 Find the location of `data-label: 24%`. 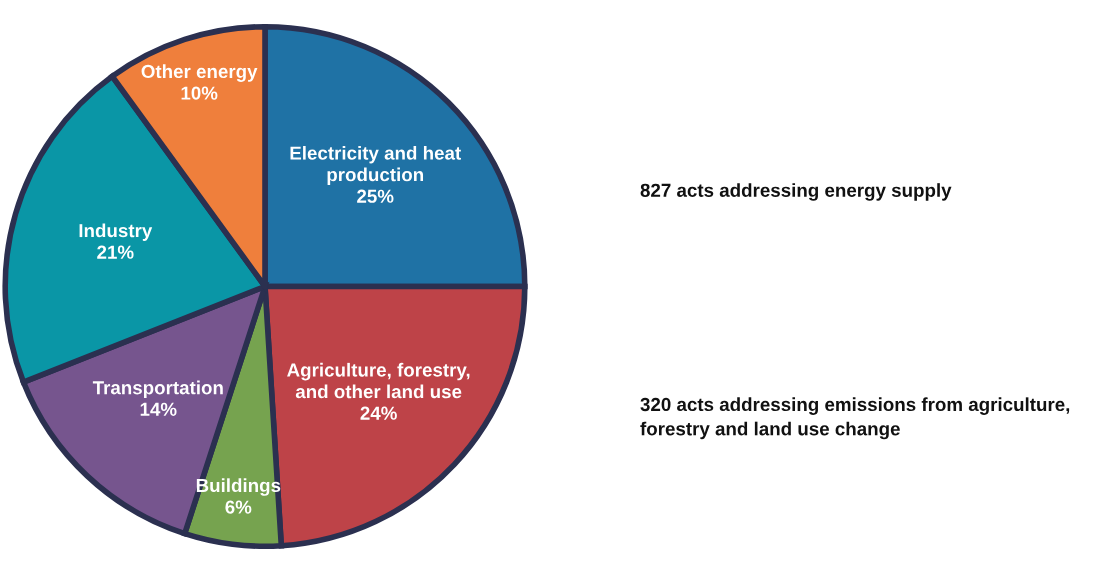

data-label: 24% is located at coordinates (378, 413).